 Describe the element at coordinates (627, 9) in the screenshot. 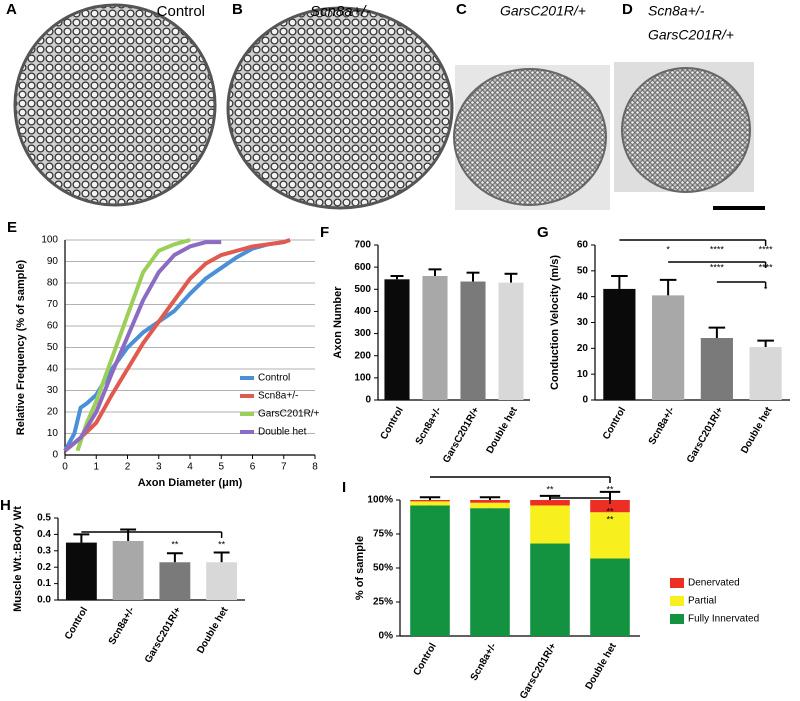

I see `panel-letter: D` at that location.